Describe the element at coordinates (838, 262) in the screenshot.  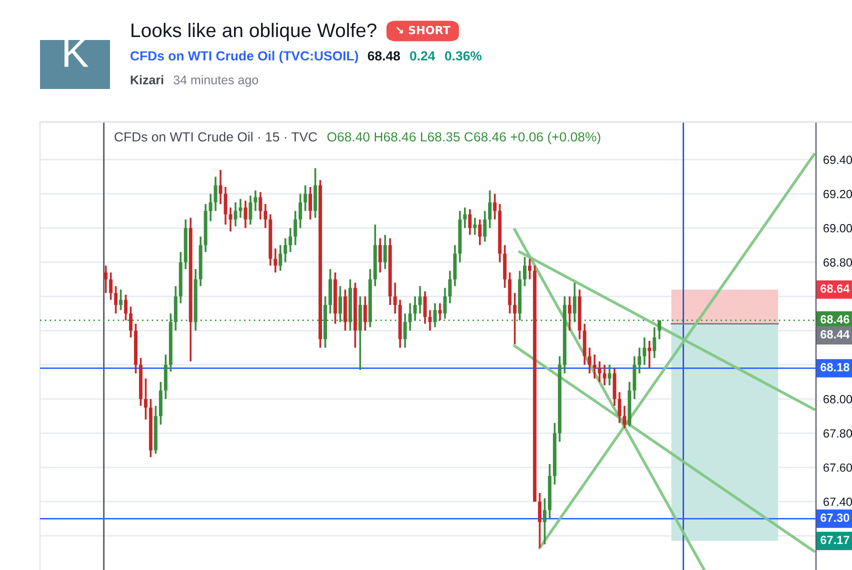
I see `y-tick-label: 68.80` at that location.